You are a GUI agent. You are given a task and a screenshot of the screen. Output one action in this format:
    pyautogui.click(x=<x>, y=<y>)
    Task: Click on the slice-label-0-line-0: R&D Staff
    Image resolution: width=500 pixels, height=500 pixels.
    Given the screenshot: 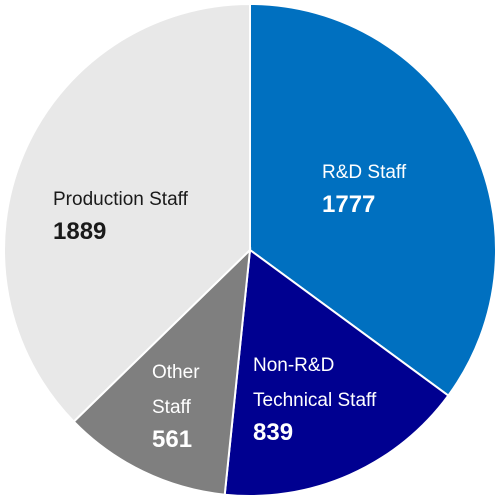 What is the action you would take?
    pyautogui.click(x=364, y=172)
    